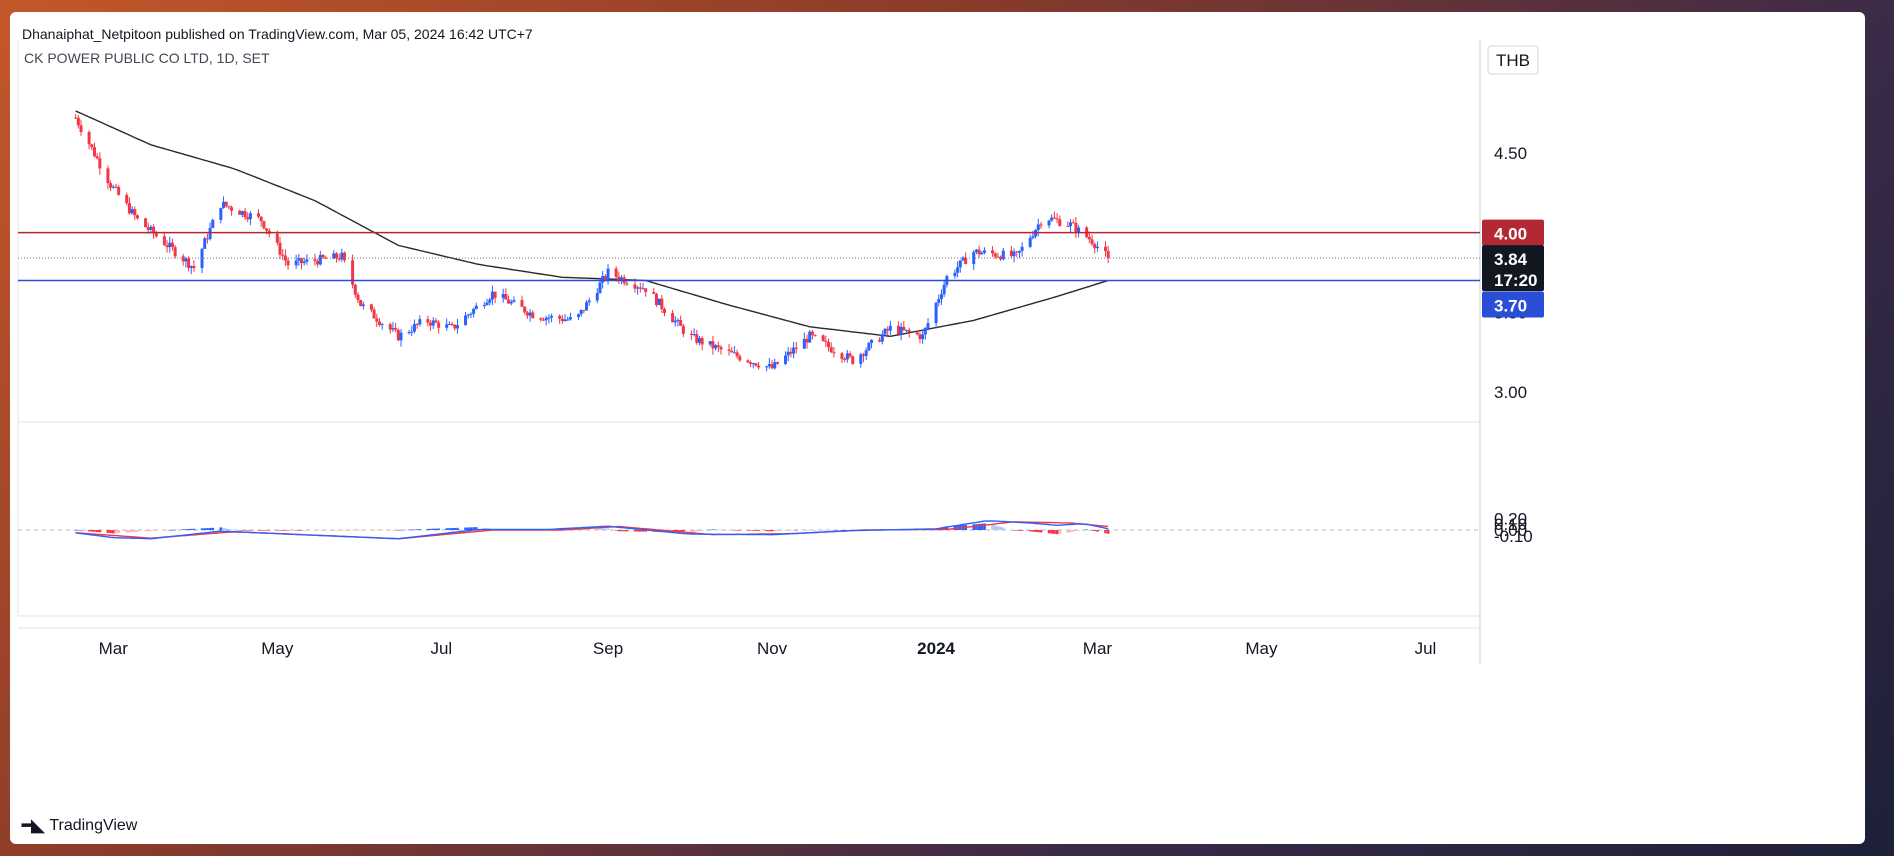 This screenshot has width=1894, height=856. What do you see at coordinates (1511, 259) in the screenshot?
I see `last-price-badge-text: 3.84` at bounding box center [1511, 259].